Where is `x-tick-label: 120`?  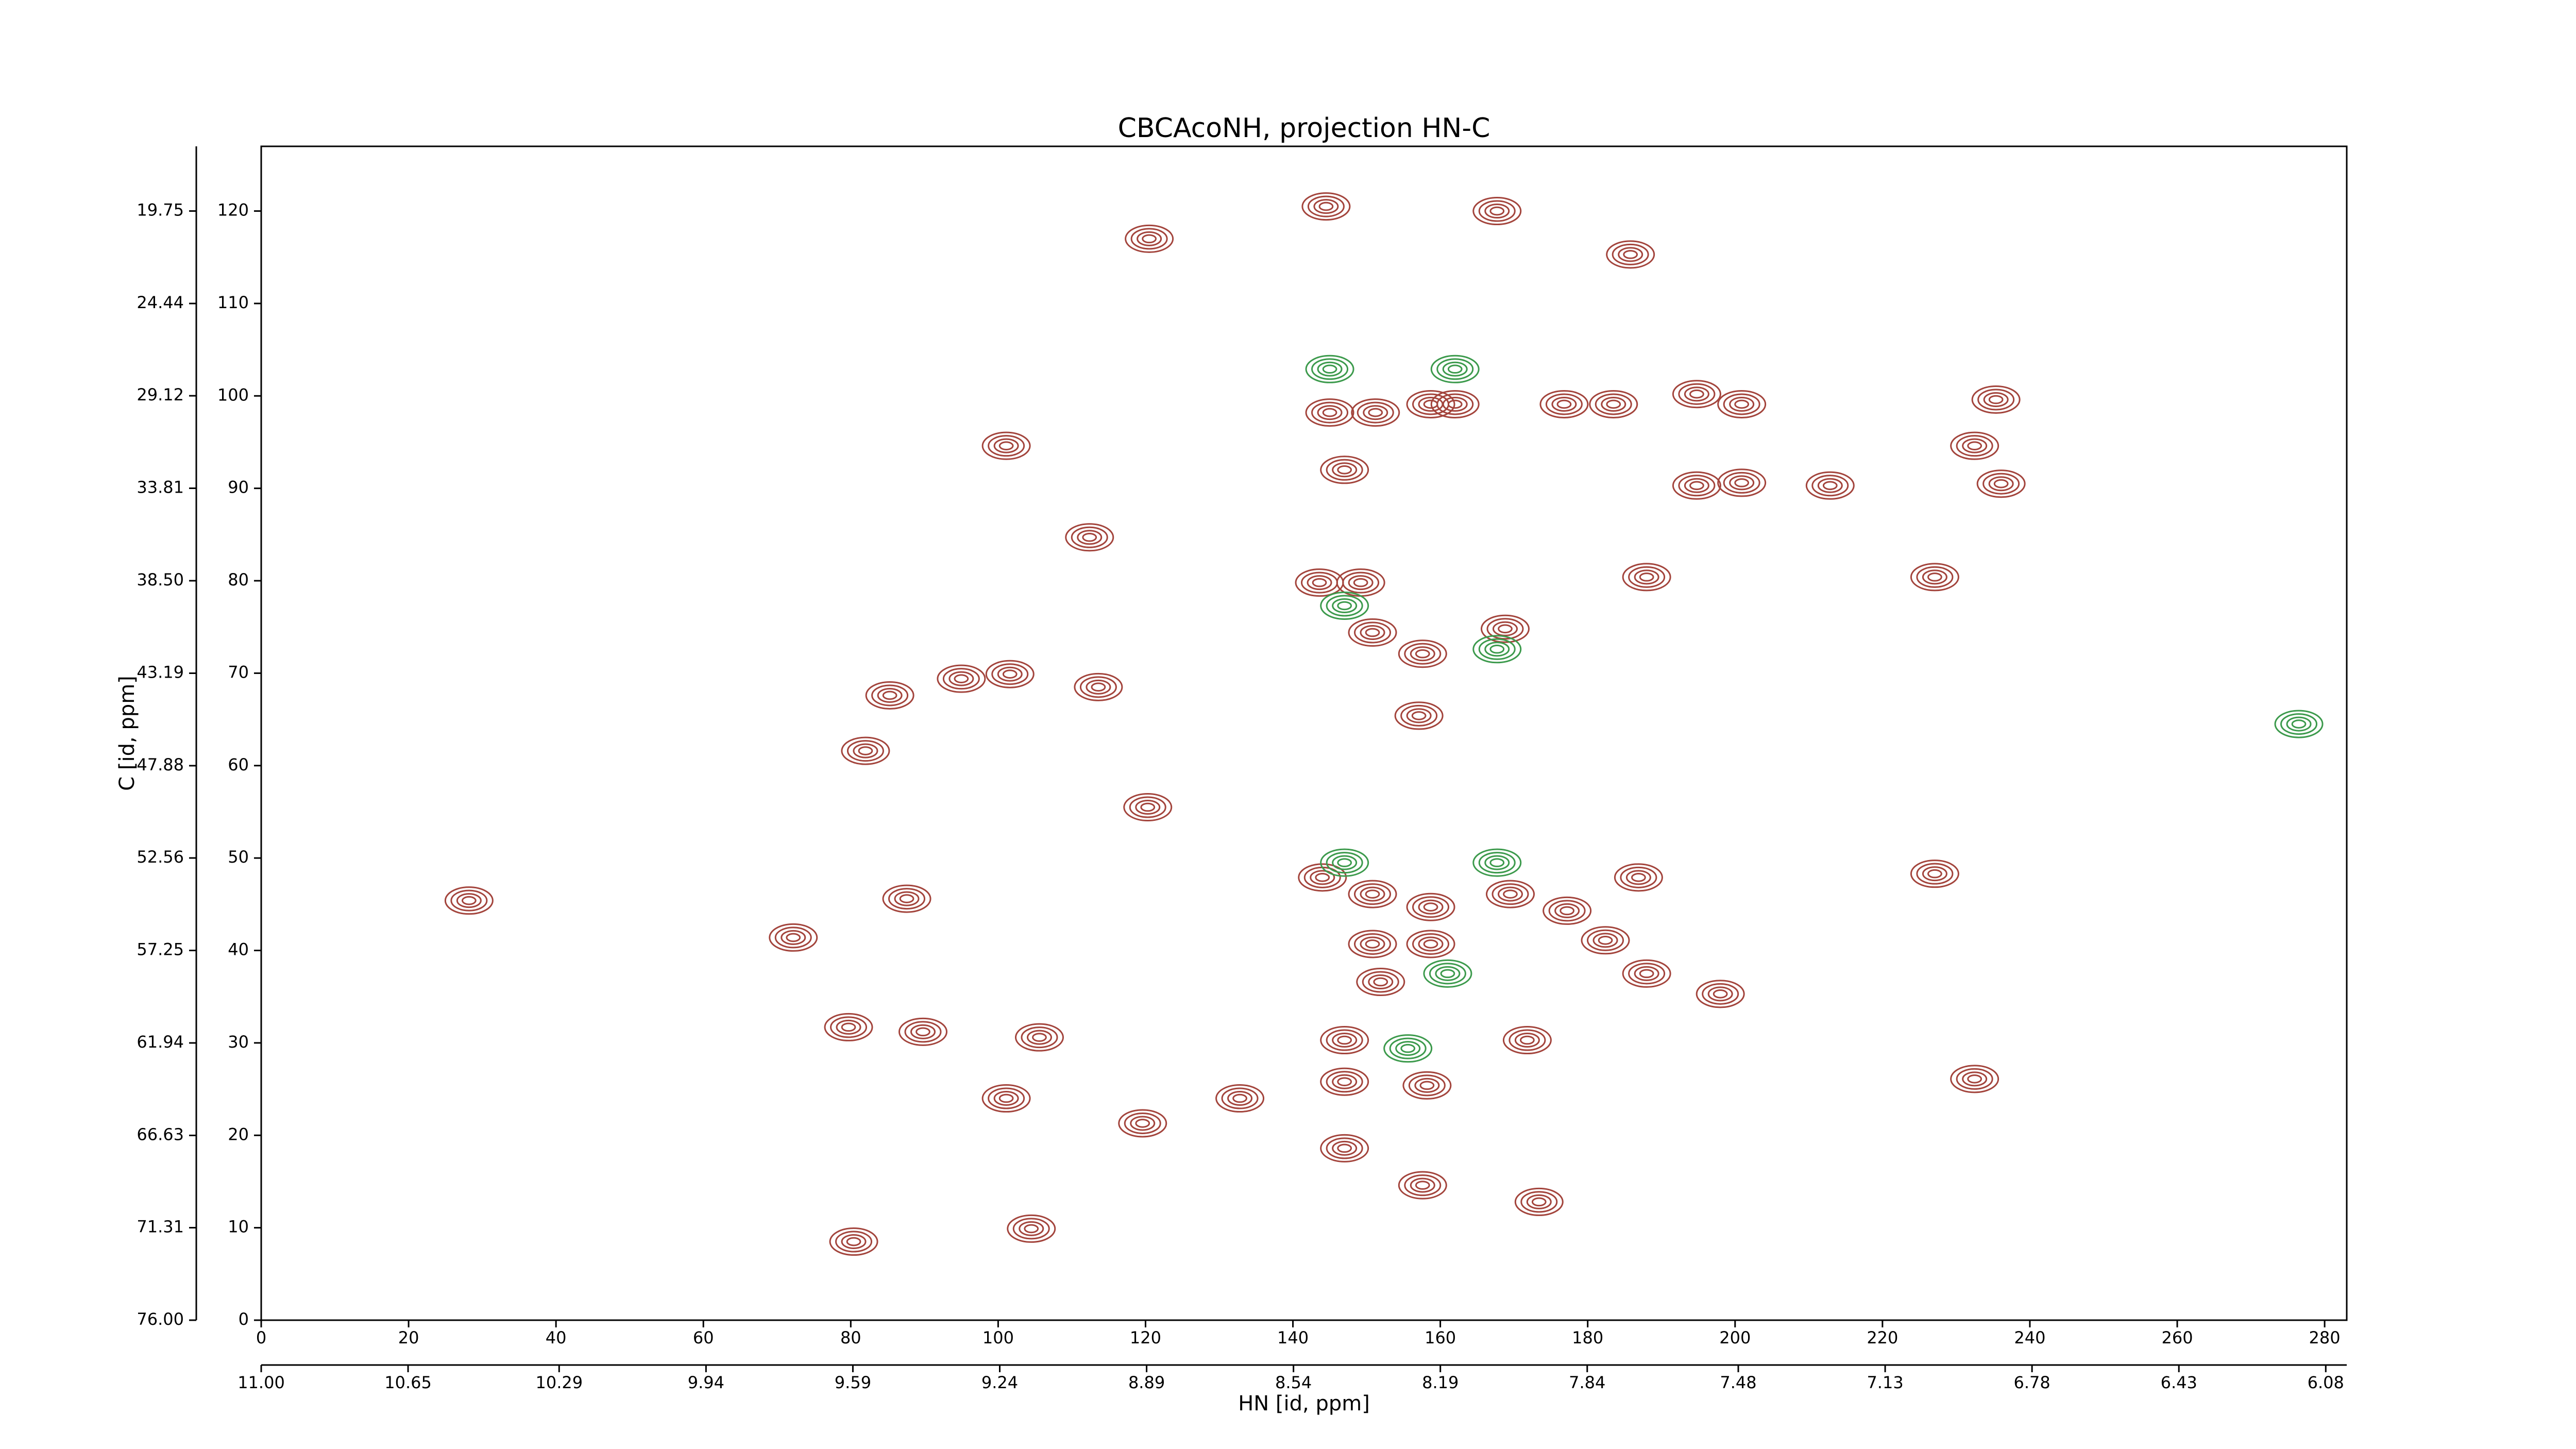
x-tick-label: 120 is located at coordinates (1145, 1337).